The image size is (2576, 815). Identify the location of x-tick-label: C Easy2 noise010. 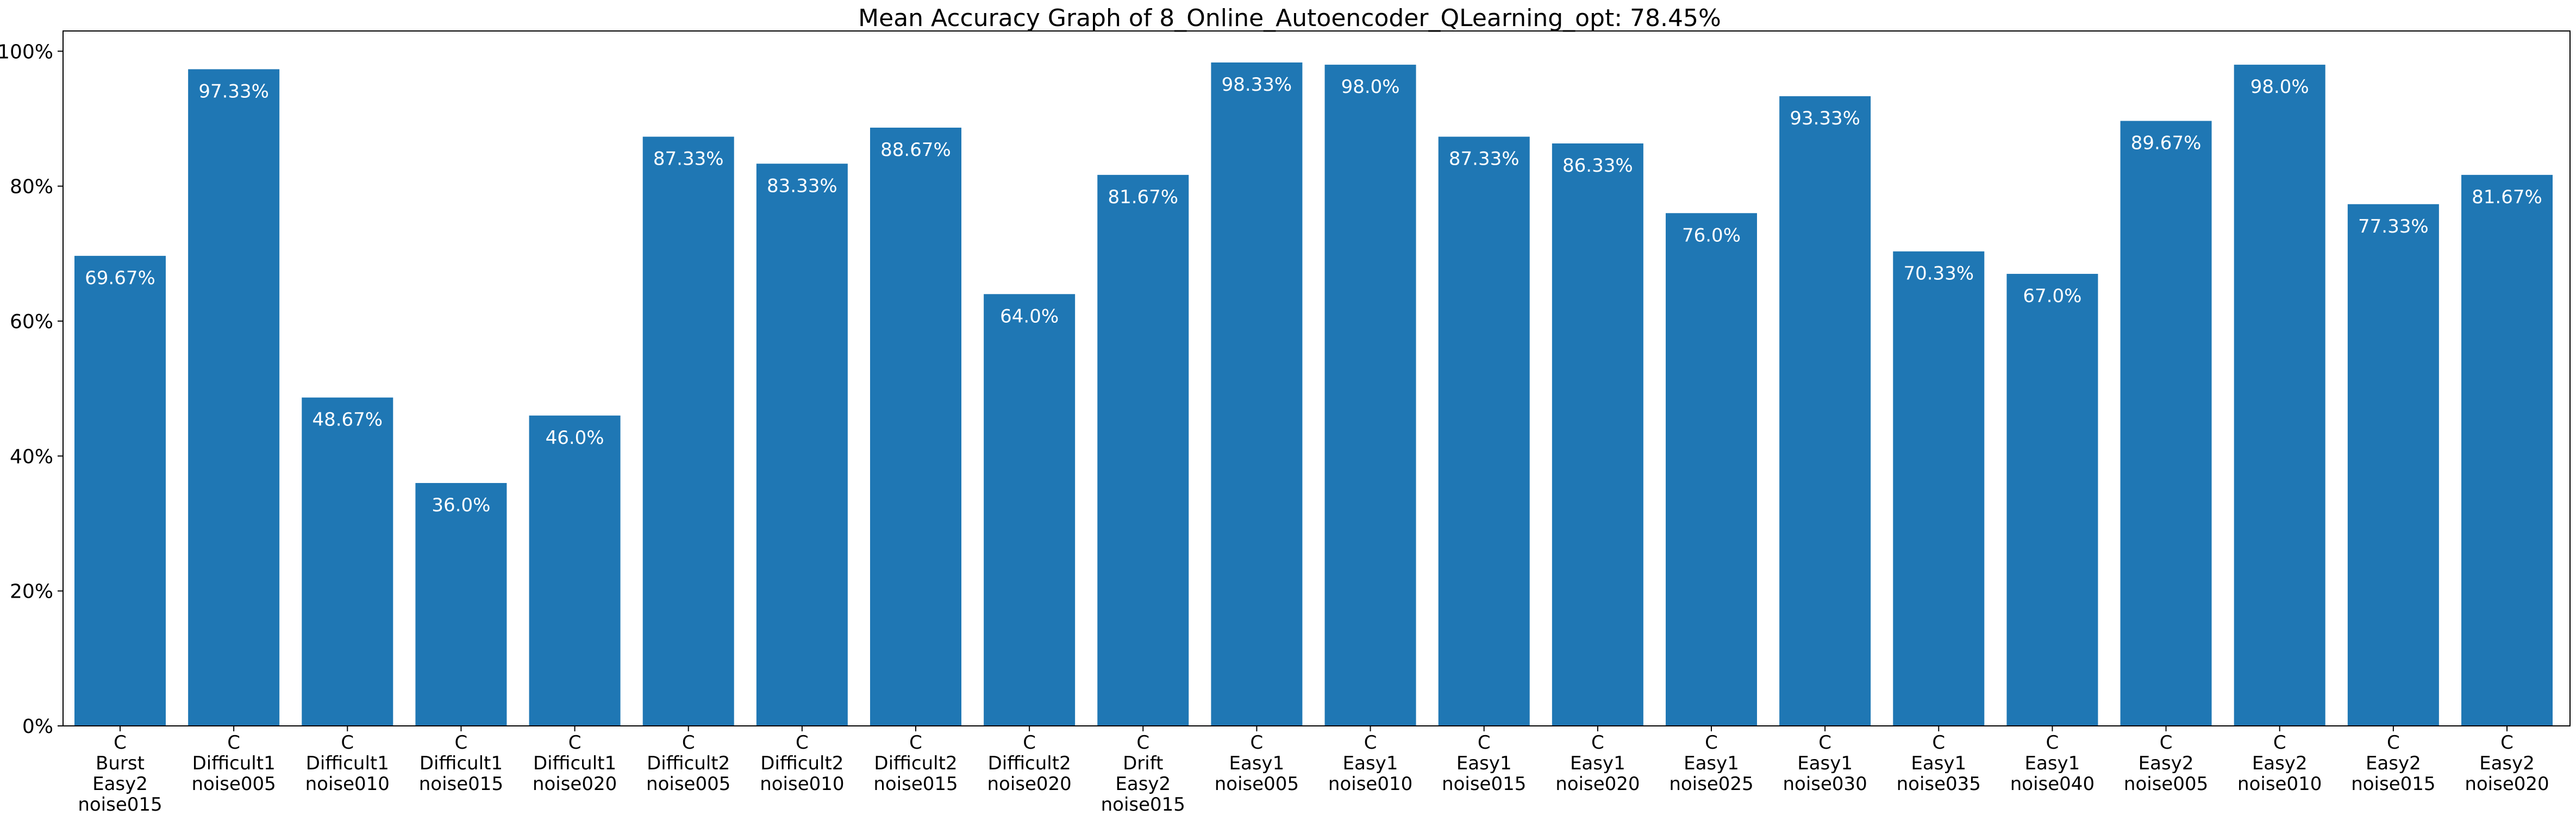
(2279, 763).